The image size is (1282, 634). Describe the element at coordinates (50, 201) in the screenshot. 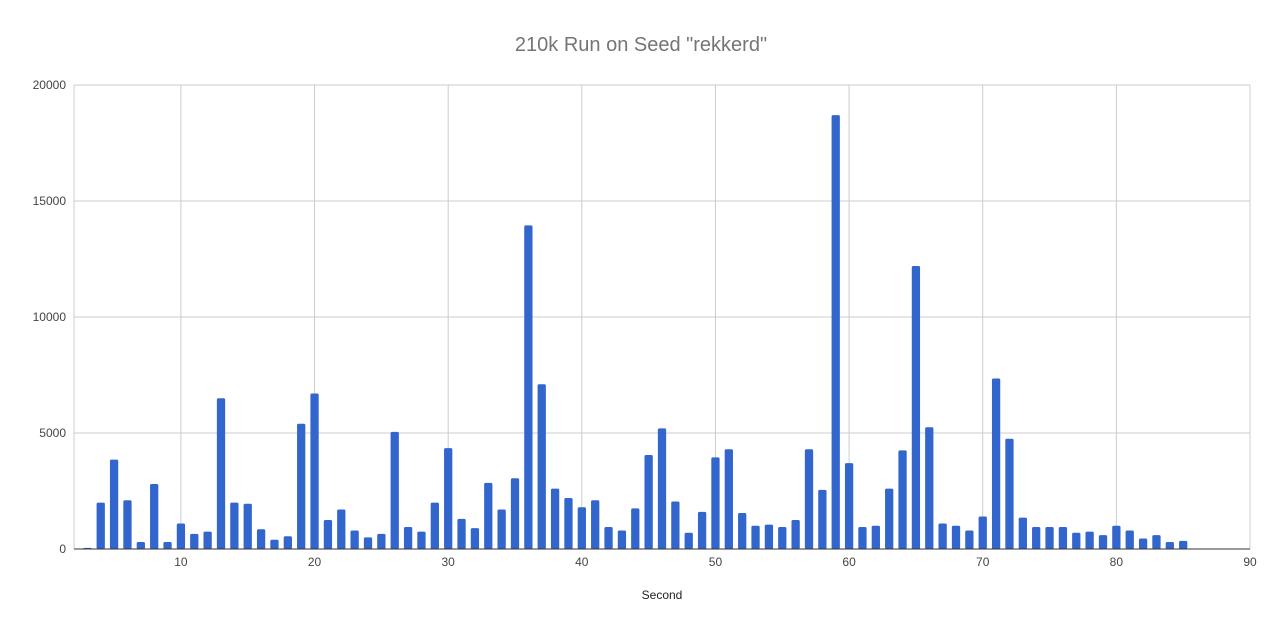

I see `y-tick-label: 15000` at that location.